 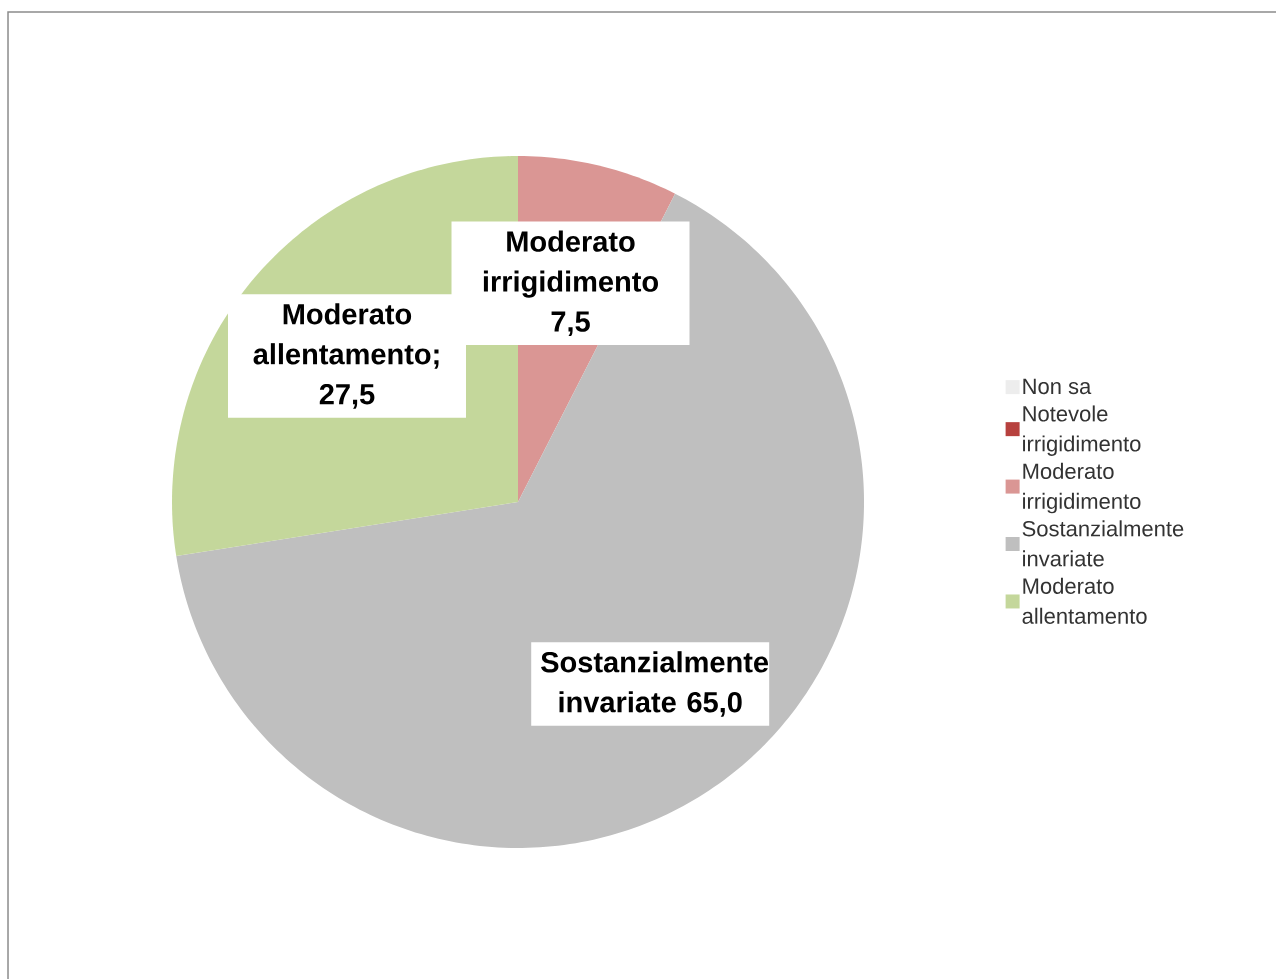 What do you see at coordinates (655, 684) in the screenshot?
I see `data-label: Sostanzialmente invariate 65,0` at bounding box center [655, 684].